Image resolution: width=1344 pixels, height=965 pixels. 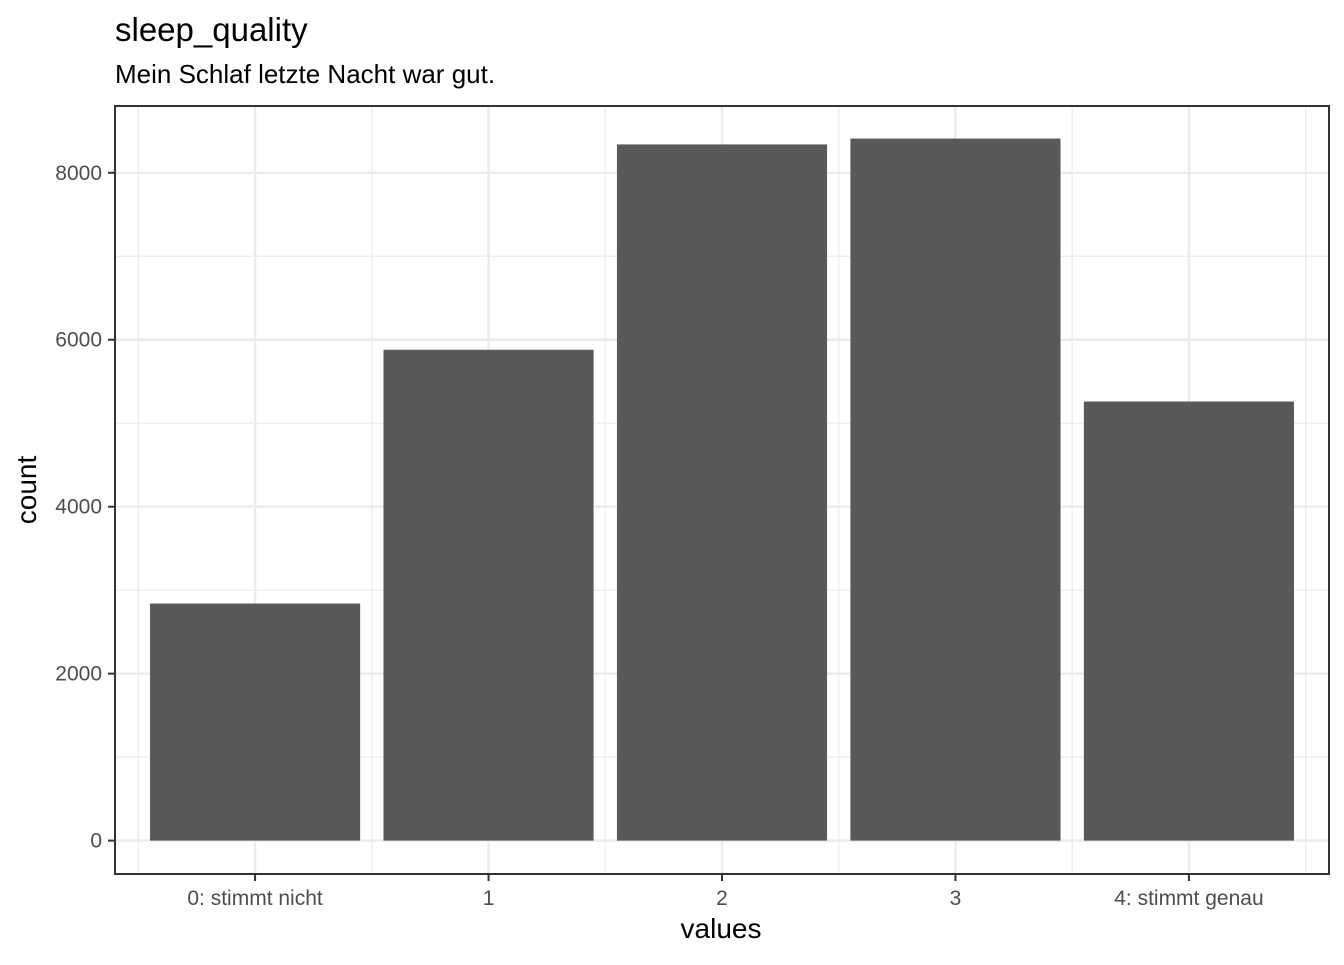 What do you see at coordinates (305, 74) in the screenshot?
I see `chart-subtitle: Mein Schlaf letzte Nacht war gut.` at bounding box center [305, 74].